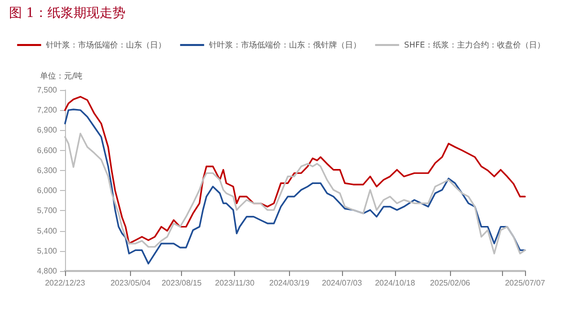  What do you see at coordinates (47, 130) in the screenshot?
I see `y-tick-label: 6,900` at bounding box center [47, 130].